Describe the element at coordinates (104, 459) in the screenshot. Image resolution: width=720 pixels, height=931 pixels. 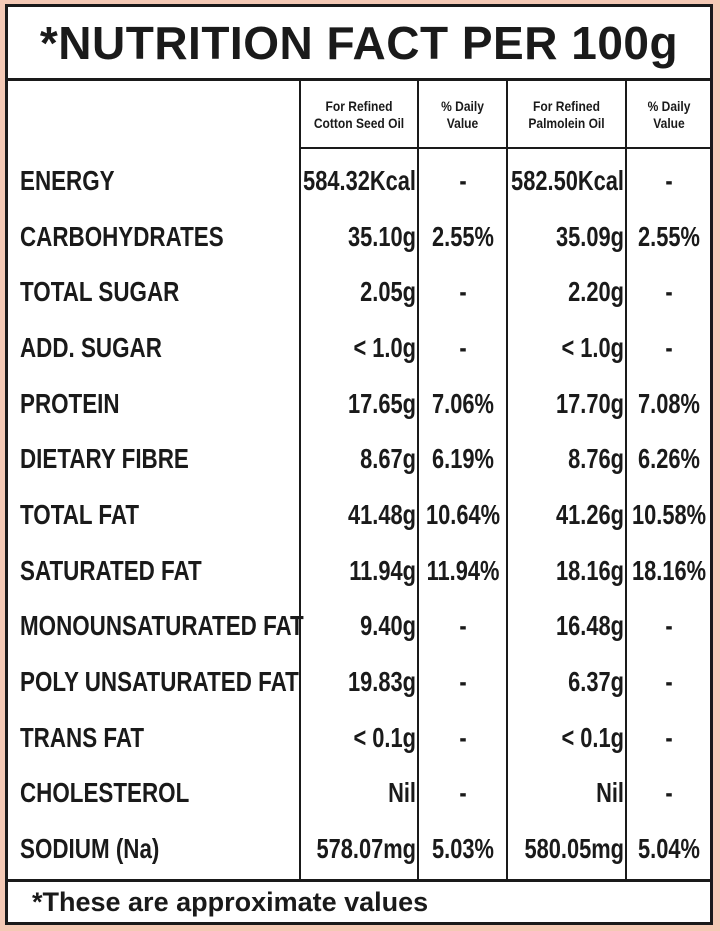
I see `nutrient-label: DIETARY FIBRE` at that location.